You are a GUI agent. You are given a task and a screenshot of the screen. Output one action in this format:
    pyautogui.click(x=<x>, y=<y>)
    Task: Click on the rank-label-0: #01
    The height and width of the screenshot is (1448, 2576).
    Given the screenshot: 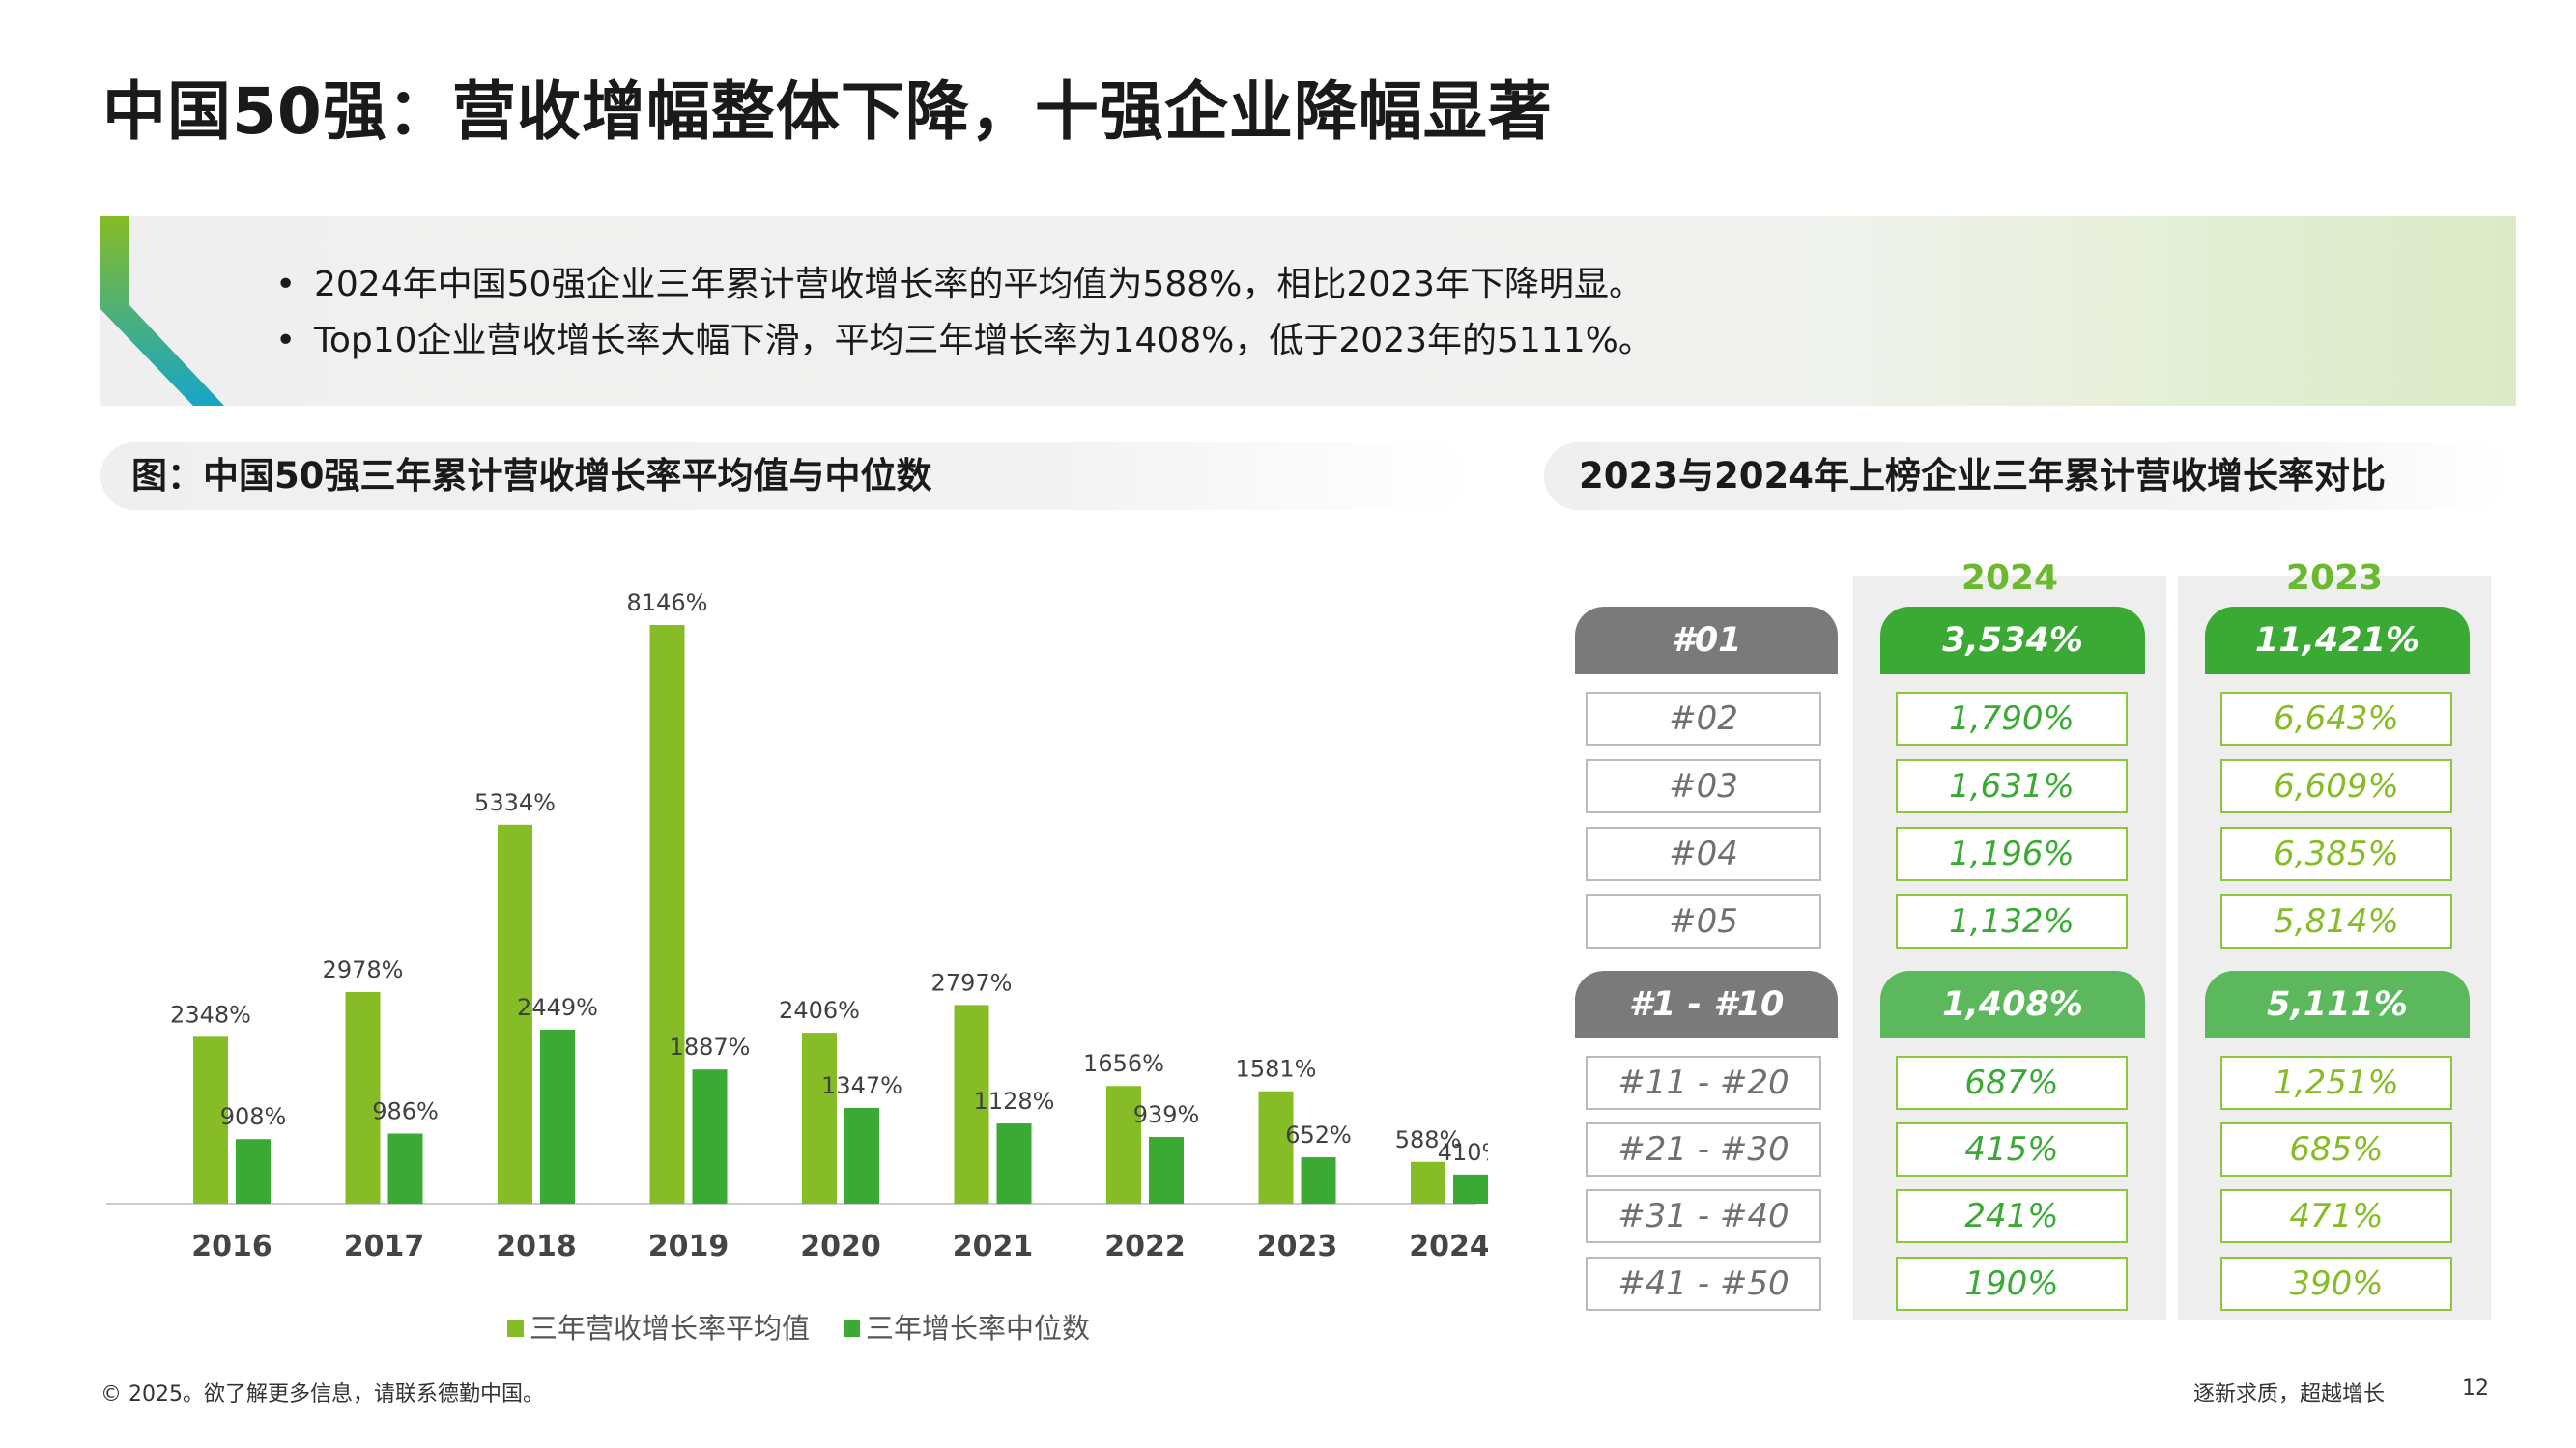 What is the action you would take?
    pyautogui.click(x=1707, y=640)
    